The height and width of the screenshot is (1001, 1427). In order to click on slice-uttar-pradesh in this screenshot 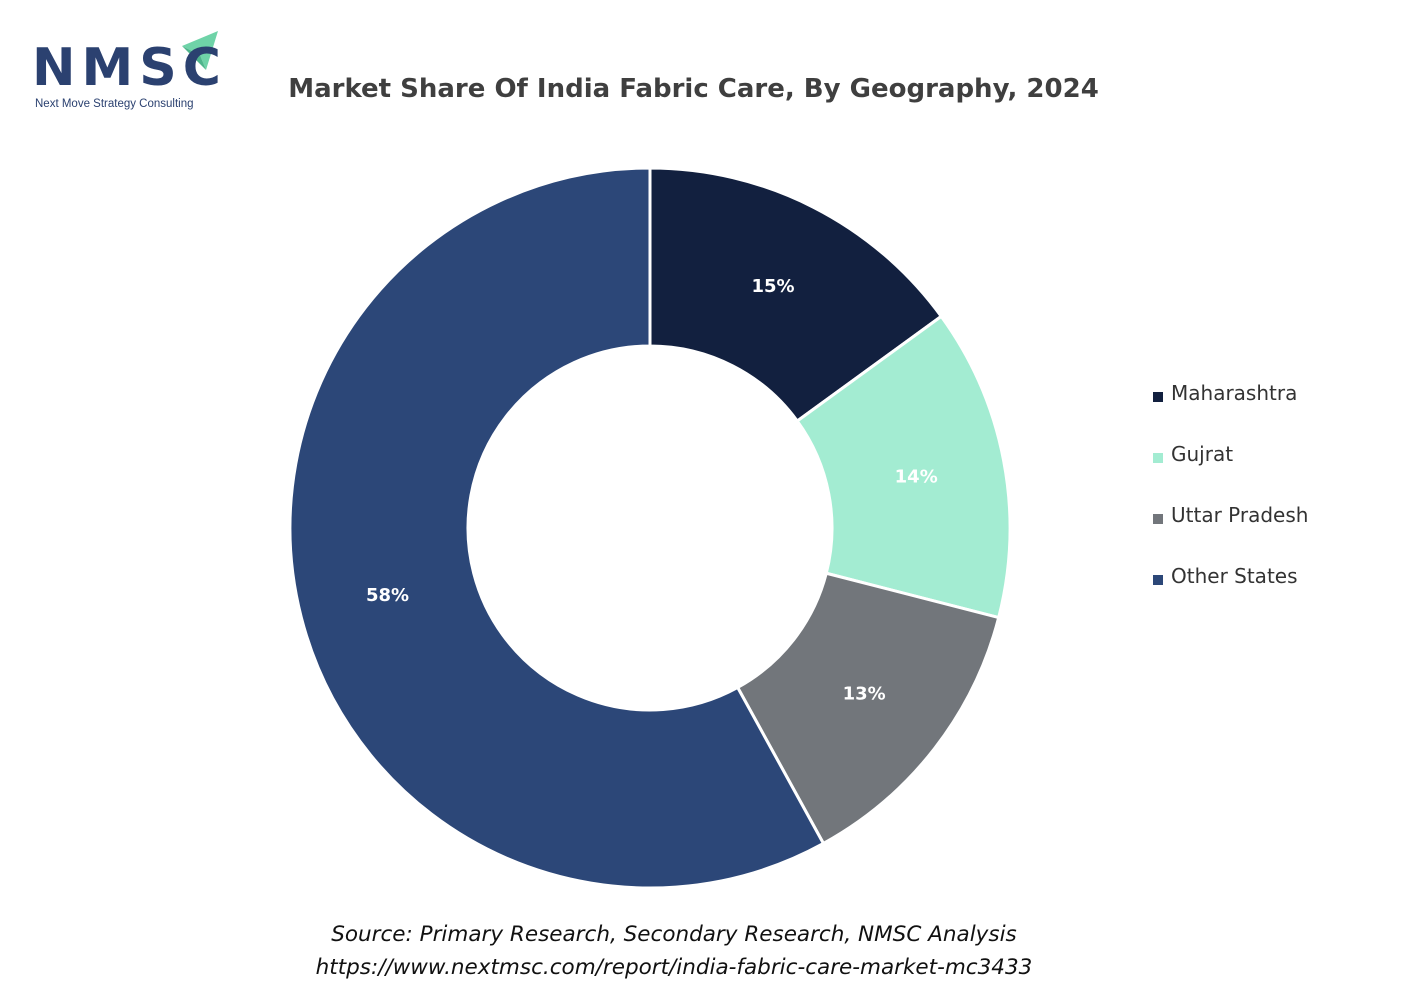, I will do `click(868, 708)`.